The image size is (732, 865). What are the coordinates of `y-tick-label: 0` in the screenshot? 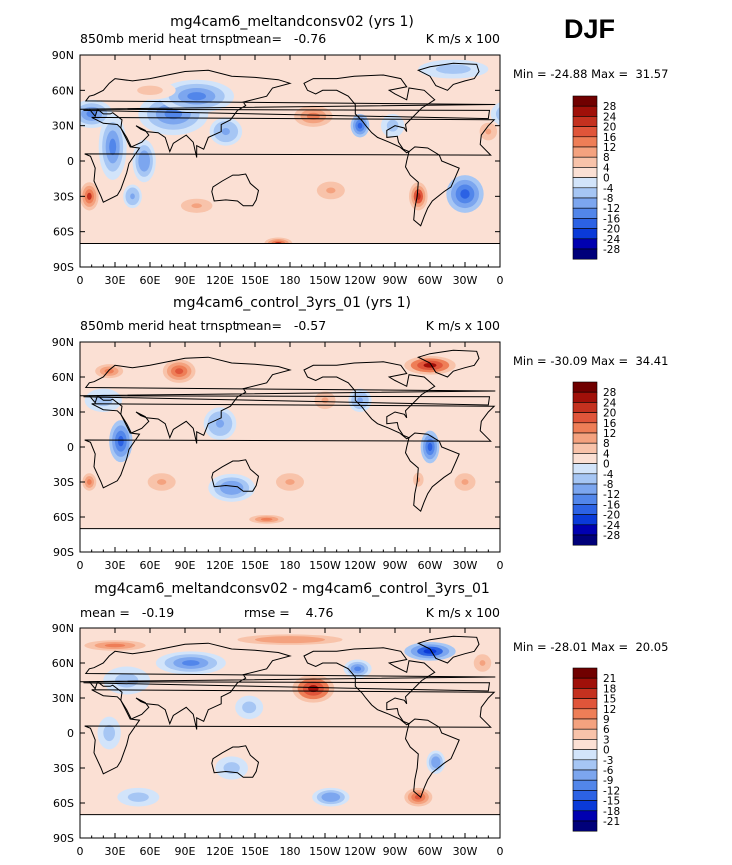 It's located at (70, 733).